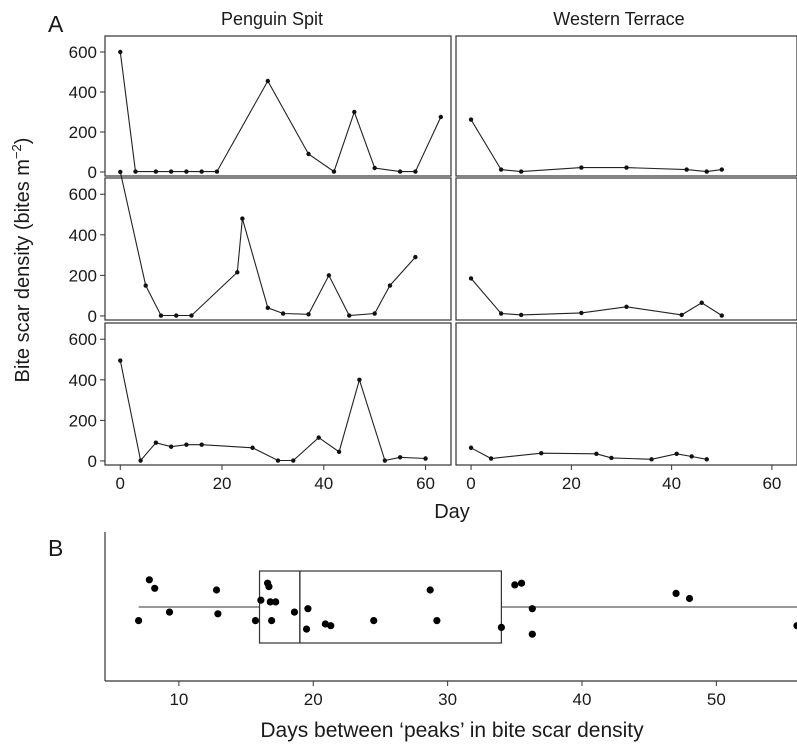 This screenshot has width=797, height=746. Describe the element at coordinates (626, 249) in the screenshot. I see `facet-frame-western-terrace-row2` at that location.